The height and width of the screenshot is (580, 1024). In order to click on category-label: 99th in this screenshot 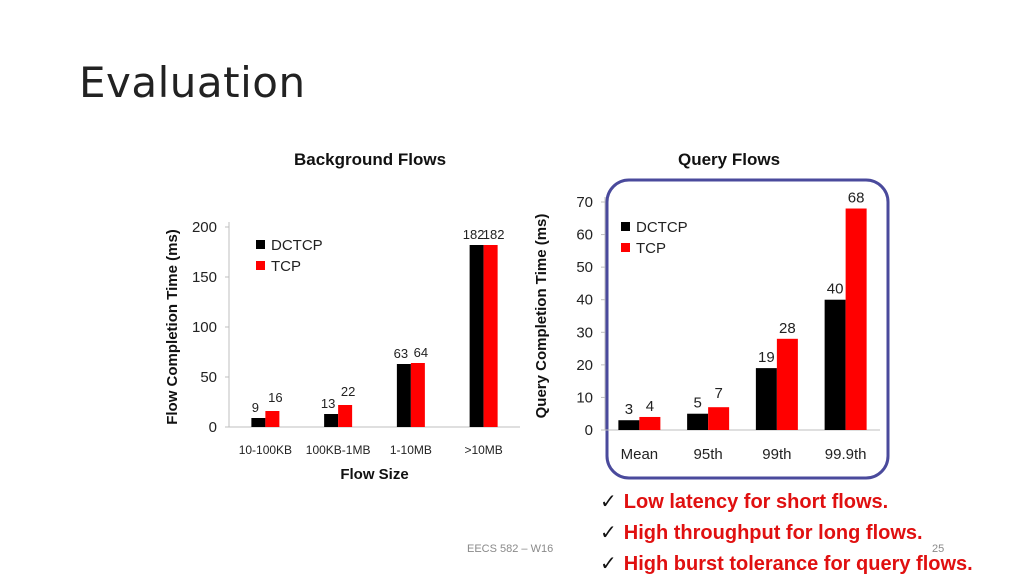, I will do `click(776, 454)`.